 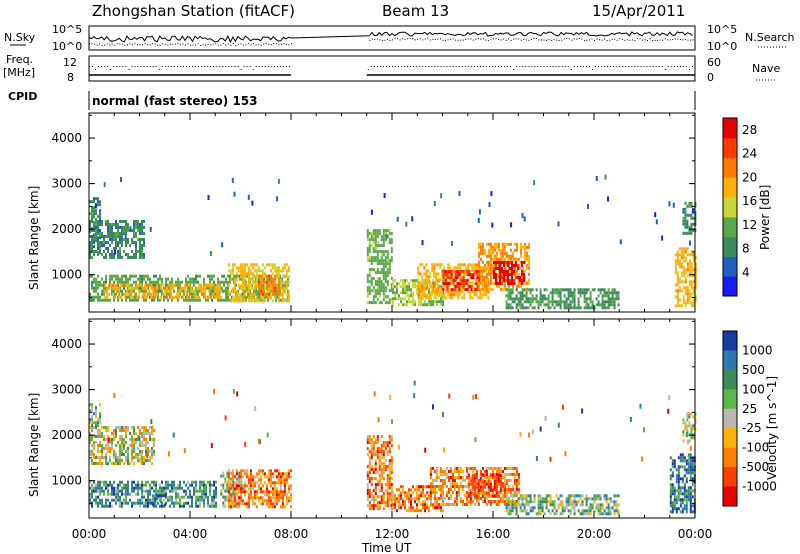 I want to click on colorbar-swatch, so click(x=730, y=246).